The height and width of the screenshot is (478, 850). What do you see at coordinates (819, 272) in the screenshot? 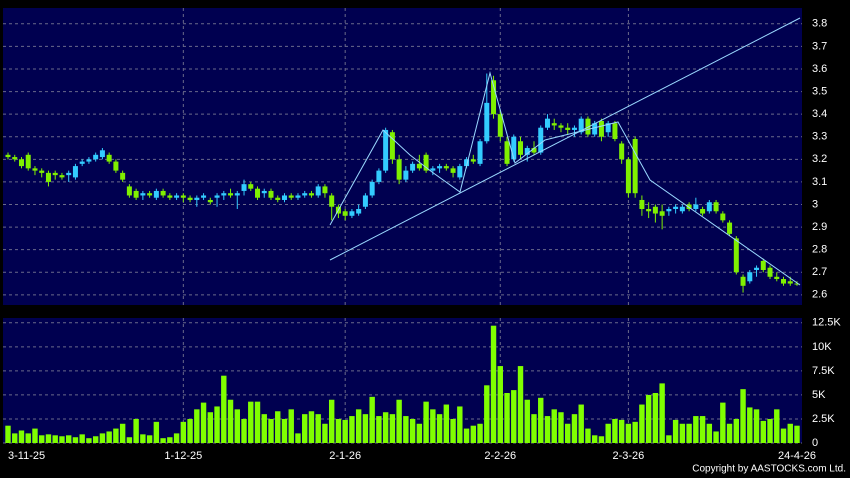
I see `y-tick-label: 2.7` at bounding box center [819, 272].